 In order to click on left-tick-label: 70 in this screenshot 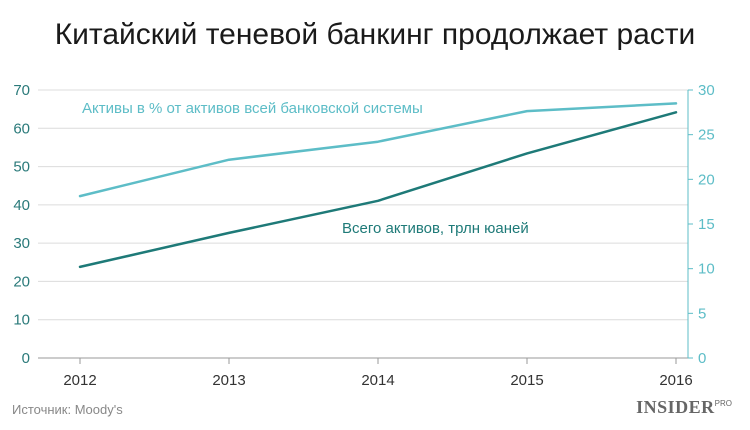, I will do `click(21, 90)`.